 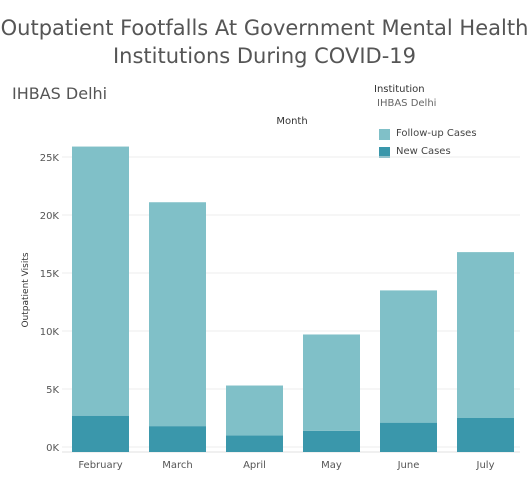 I want to click on chart-title-line2: Institutions During COVID-19, so click(x=264, y=56).